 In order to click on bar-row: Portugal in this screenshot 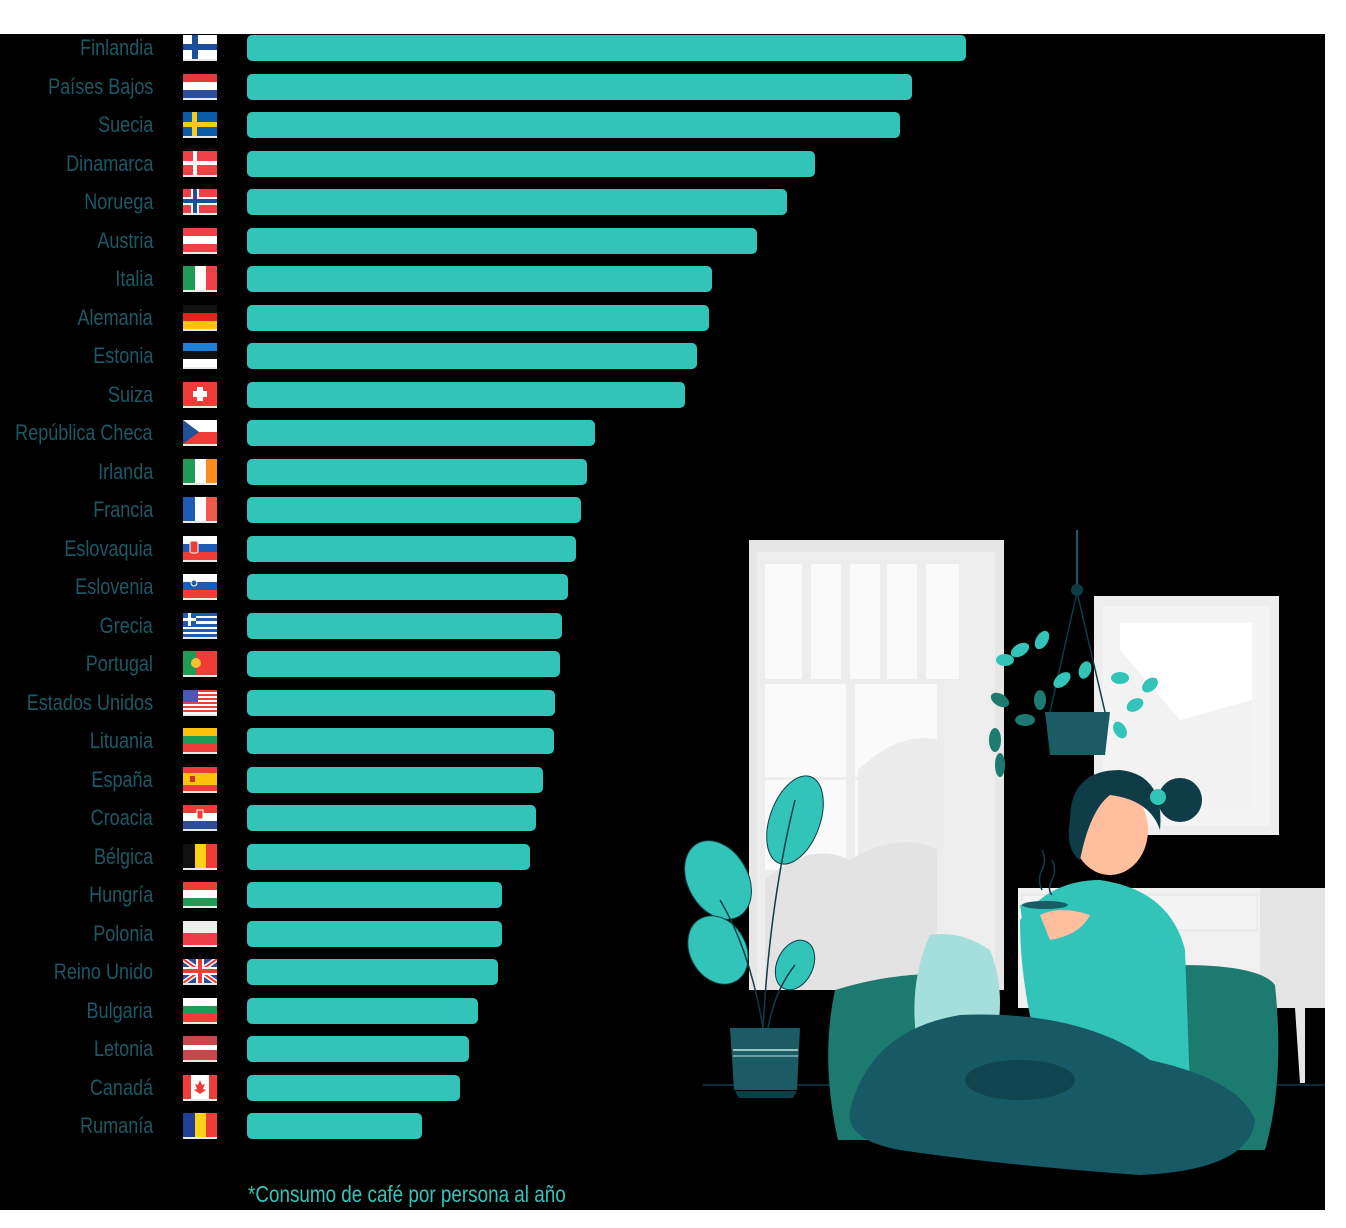, I will do `click(500, 664)`.